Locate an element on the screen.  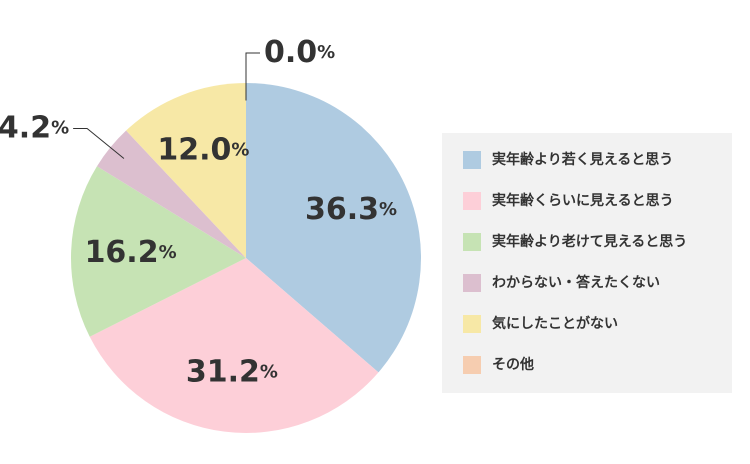
legend-label: 実年齢くらいに見えると思う is located at coordinates (583, 200).